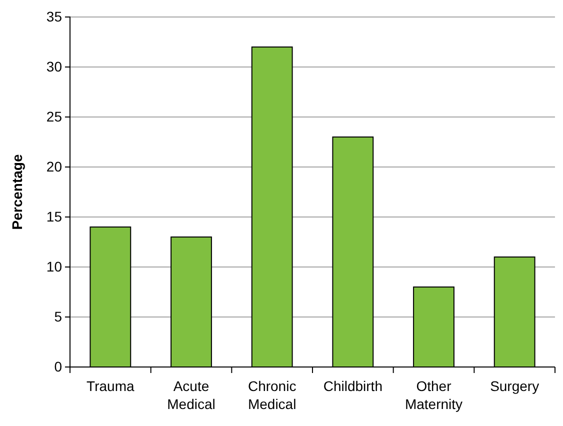  I want to click on y-tick-label: 25, so click(54, 116).